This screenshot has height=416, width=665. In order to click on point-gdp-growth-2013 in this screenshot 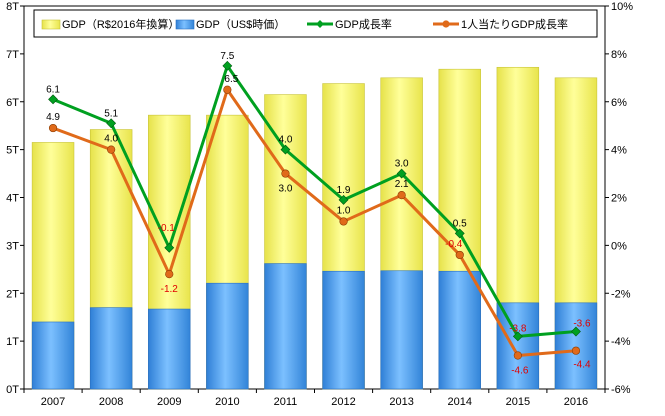, I will do `click(401, 173)`.